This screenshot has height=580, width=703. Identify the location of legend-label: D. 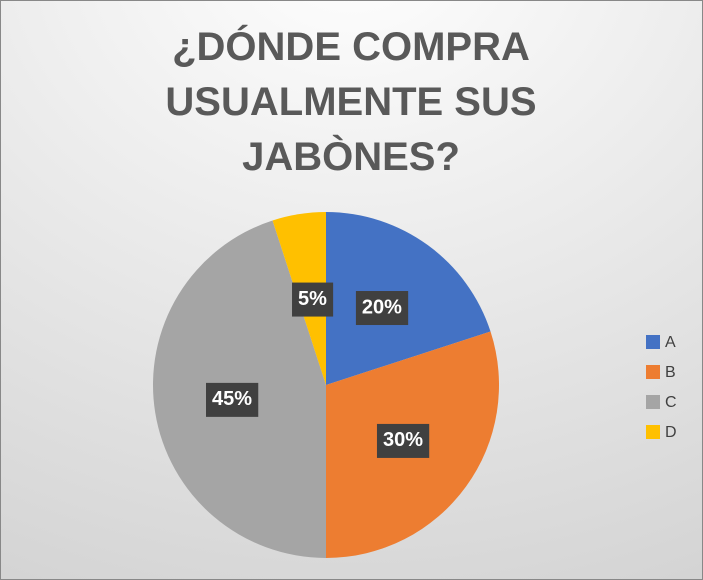
(671, 432).